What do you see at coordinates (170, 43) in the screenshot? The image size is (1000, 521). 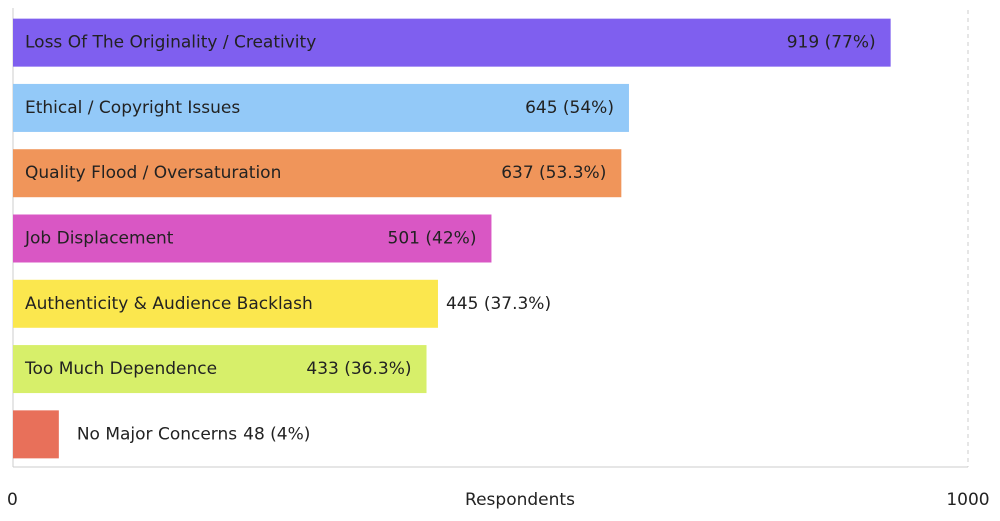 I see `category-label: Loss Of The Originality / Creativity` at bounding box center [170, 43].